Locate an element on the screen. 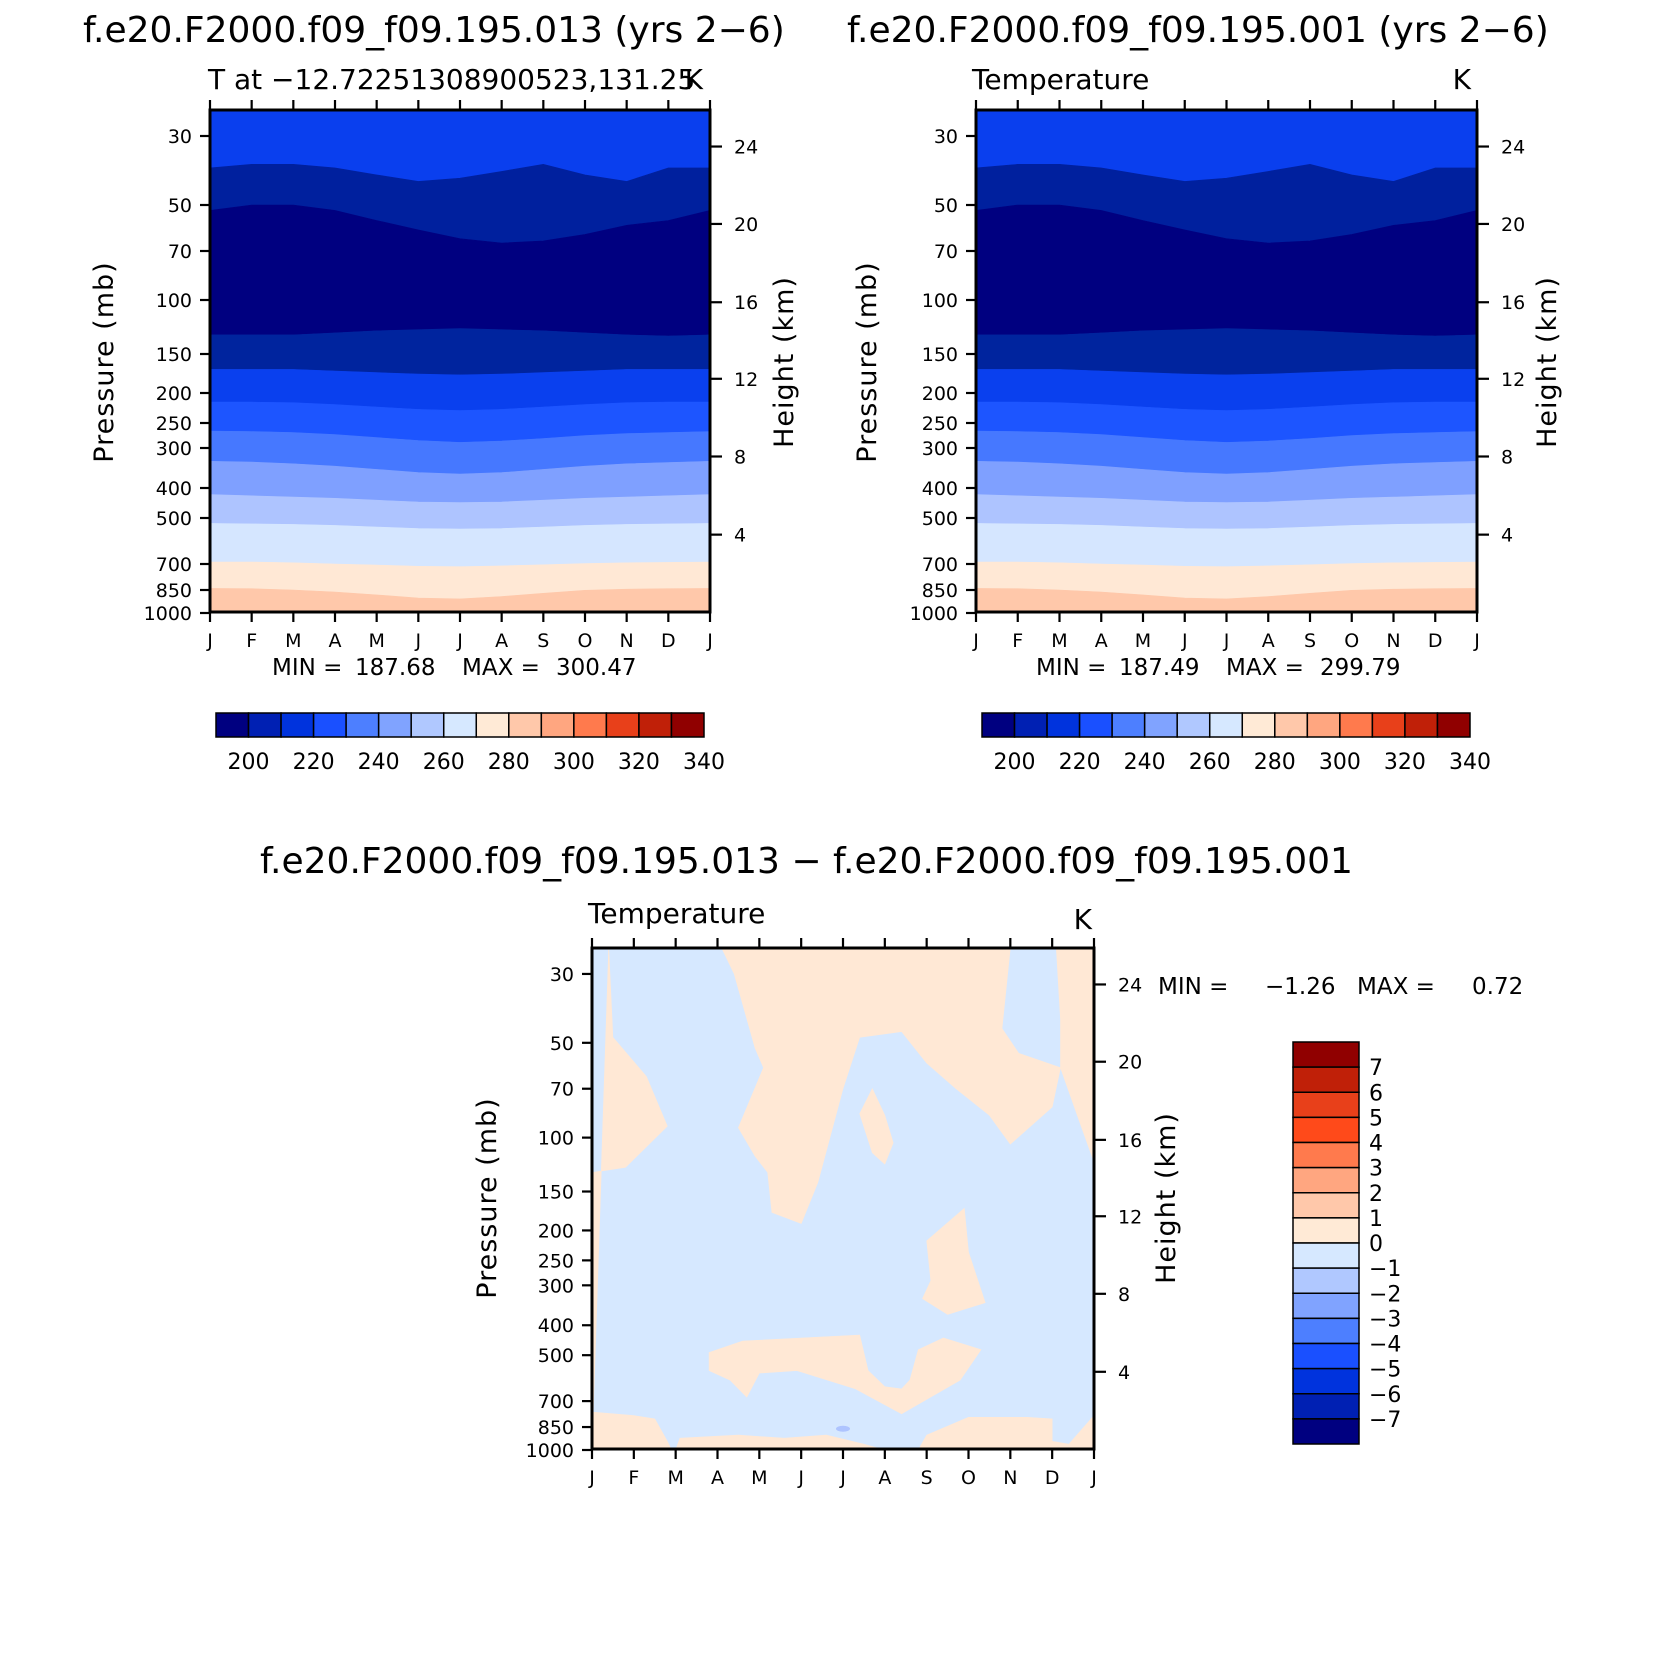 The width and height of the screenshot is (1669, 1671). colorbar-label: 5 is located at coordinates (1376, 1118).